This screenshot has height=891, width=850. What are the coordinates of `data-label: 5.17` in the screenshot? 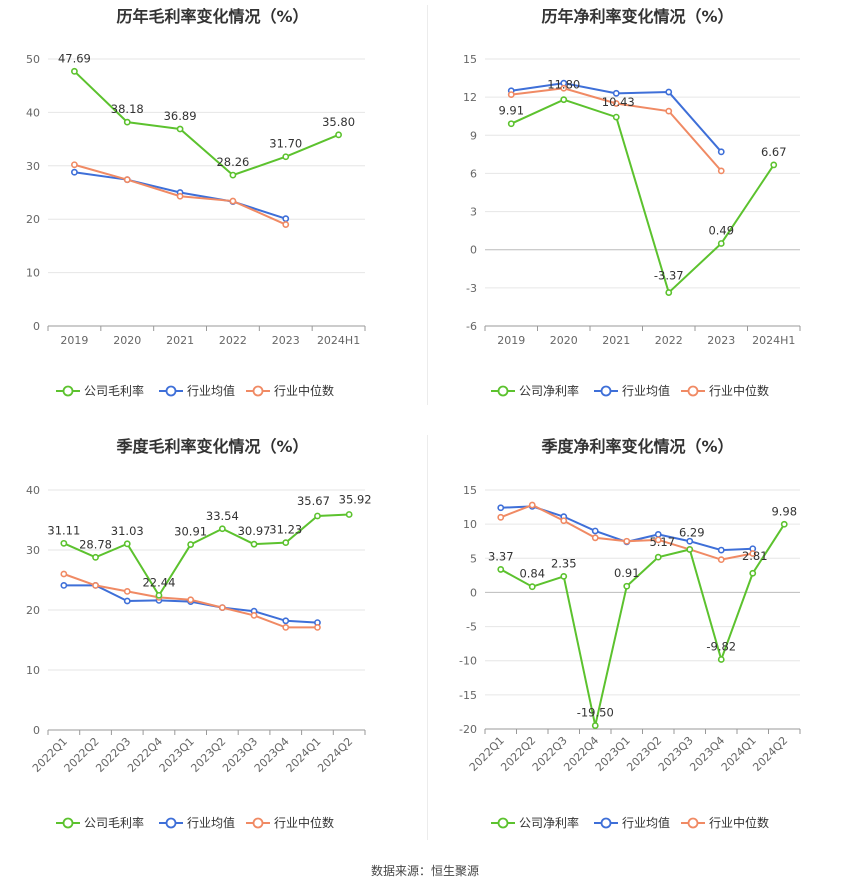 It's located at (662, 542).